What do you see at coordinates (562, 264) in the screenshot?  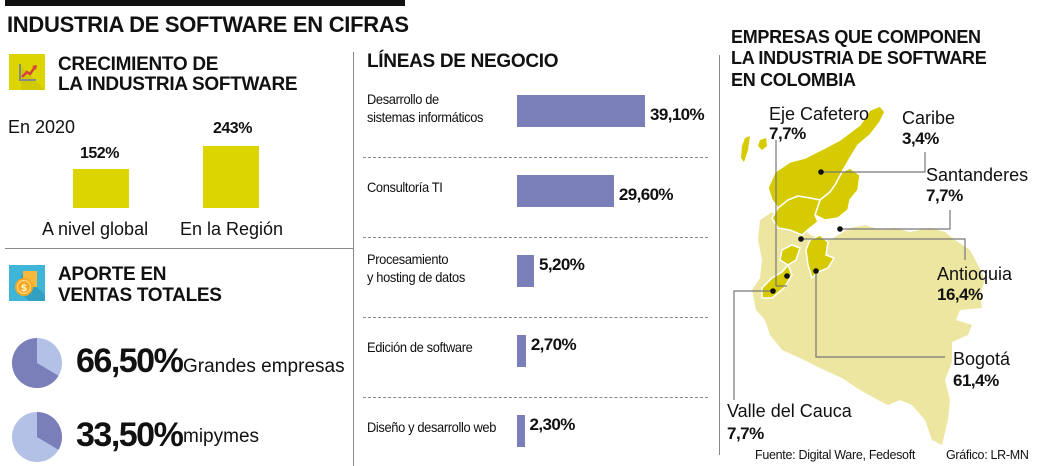 I see `business-value-label: 5,20%` at bounding box center [562, 264].